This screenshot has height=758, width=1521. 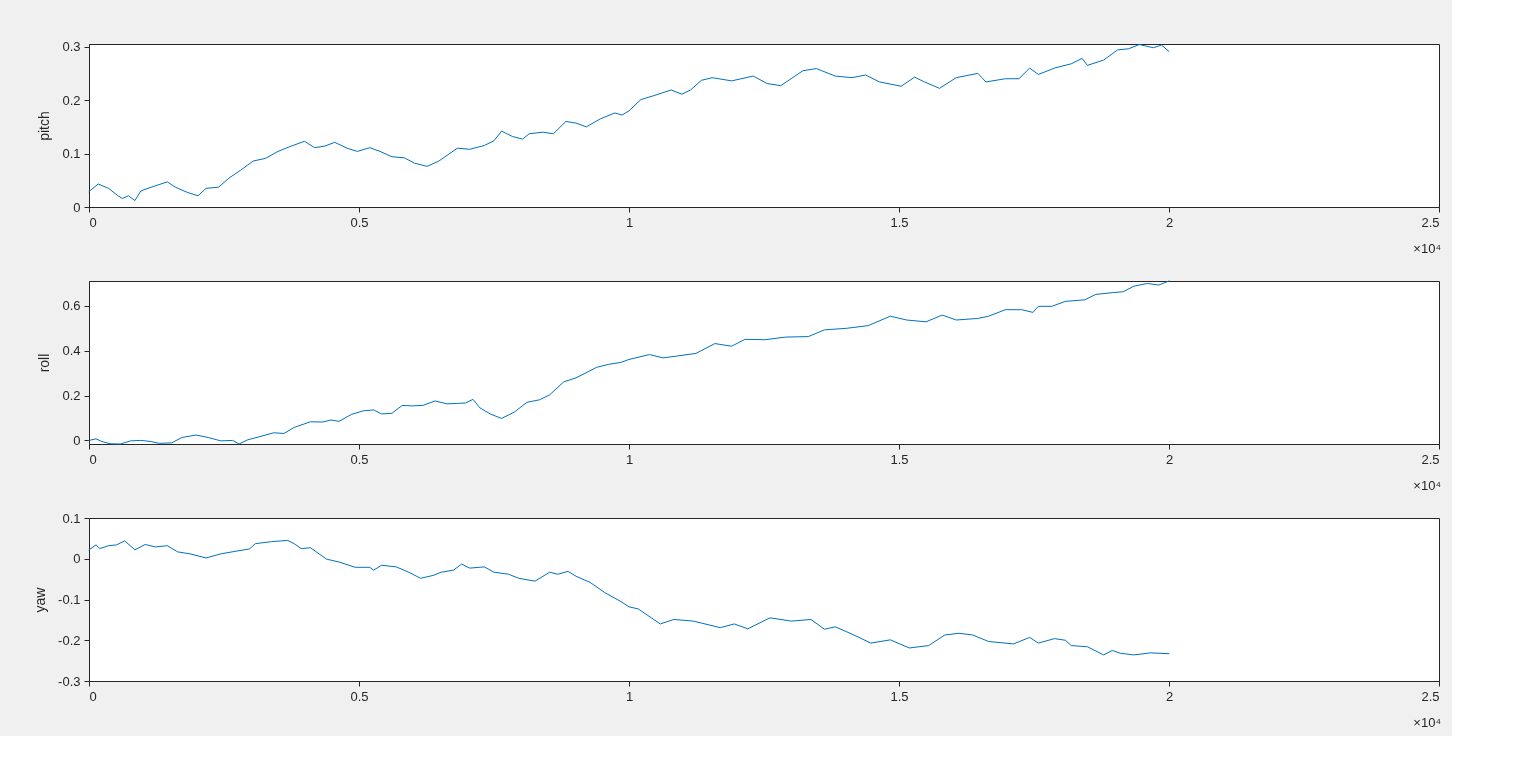 What do you see at coordinates (71, 47) in the screenshot?
I see `y-tick-label: 0.3` at bounding box center [71, 47].